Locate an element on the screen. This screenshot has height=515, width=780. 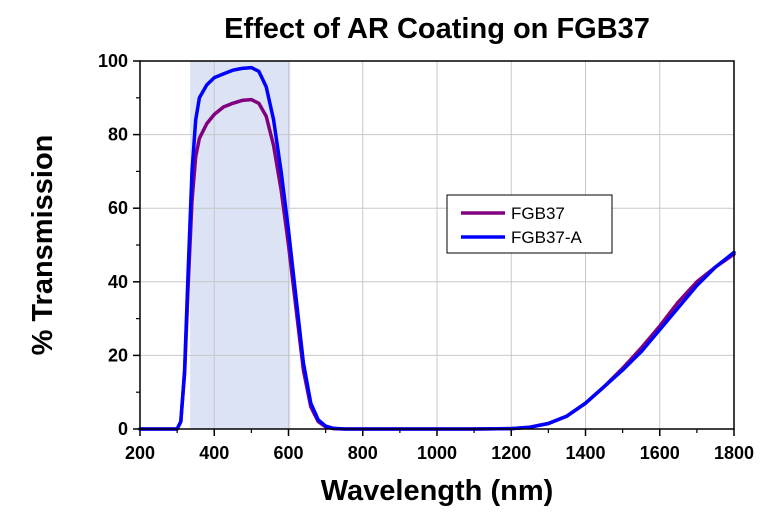
chart-title: Effect of AR Coating on FGB37 is located at coordinates (437, 29).